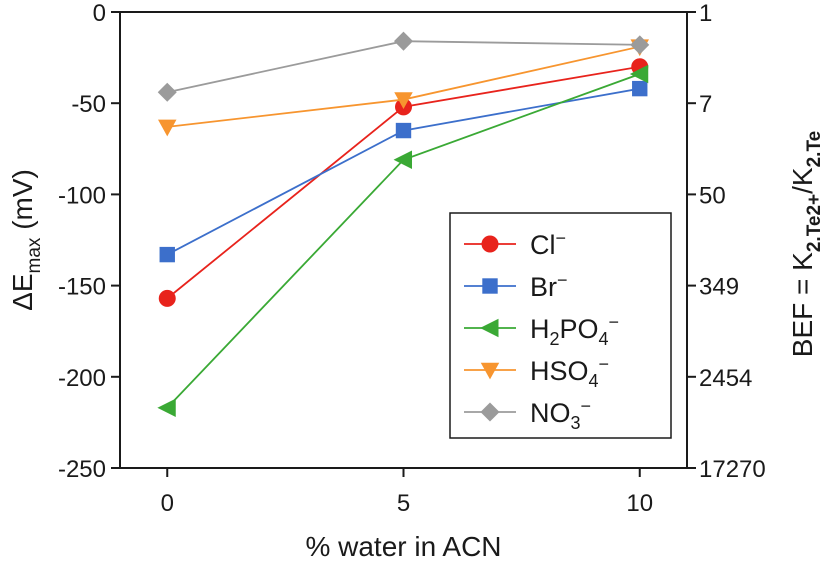  I want to click on y2-tick-label: 7, so click(705, 104).